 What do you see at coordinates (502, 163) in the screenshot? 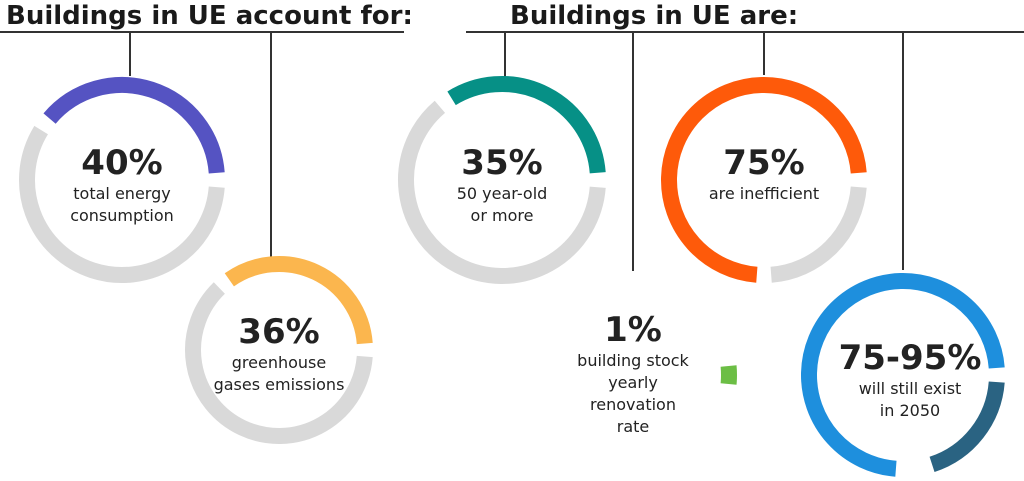
I see `value-label: 35%` at bounding box center [502, 163].